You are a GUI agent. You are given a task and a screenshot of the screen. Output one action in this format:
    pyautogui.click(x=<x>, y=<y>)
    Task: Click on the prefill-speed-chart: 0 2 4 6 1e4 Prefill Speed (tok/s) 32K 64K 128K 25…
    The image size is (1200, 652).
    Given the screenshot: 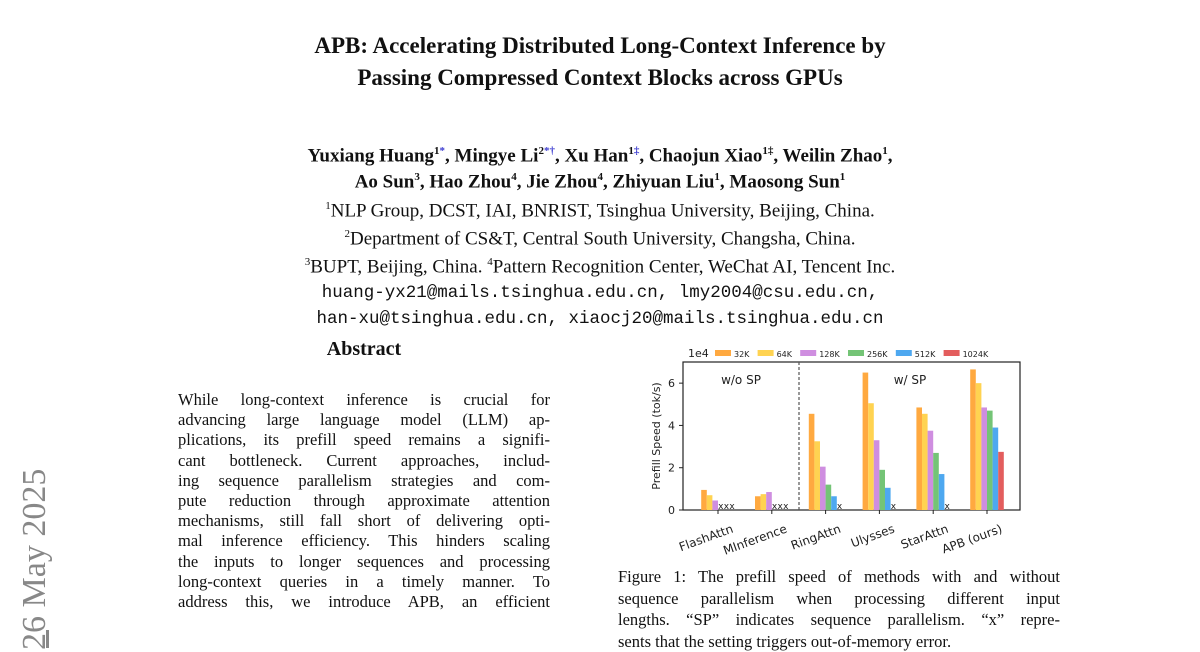 What is the action you would take?
    pyautogui.click(x=840, y=451)
    